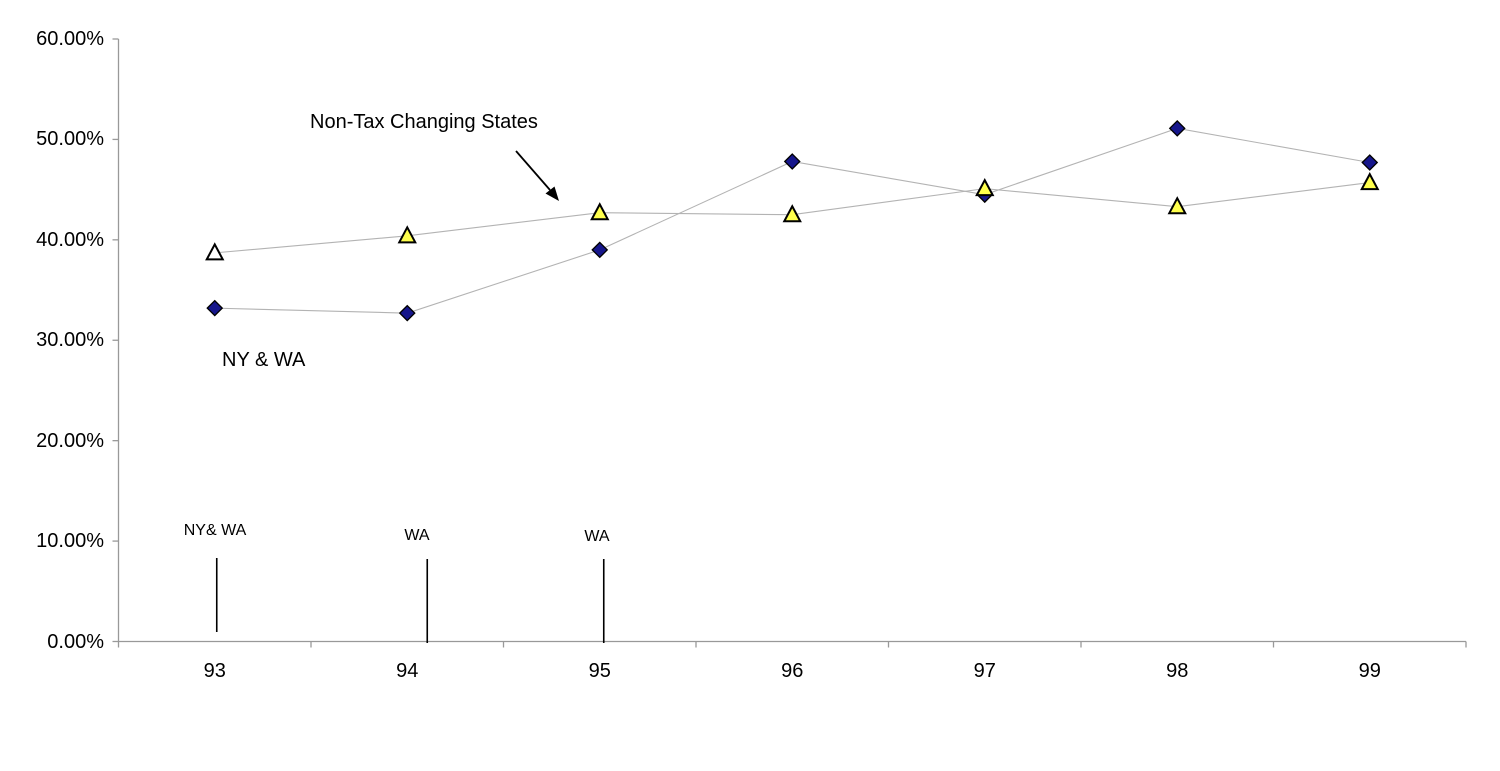 The image size is (1500, 771). What do you see at coordinates (1369, 671) in the screenshot?
I see `x-axis-tick-label: 99` at bounding box center [1369, 671].